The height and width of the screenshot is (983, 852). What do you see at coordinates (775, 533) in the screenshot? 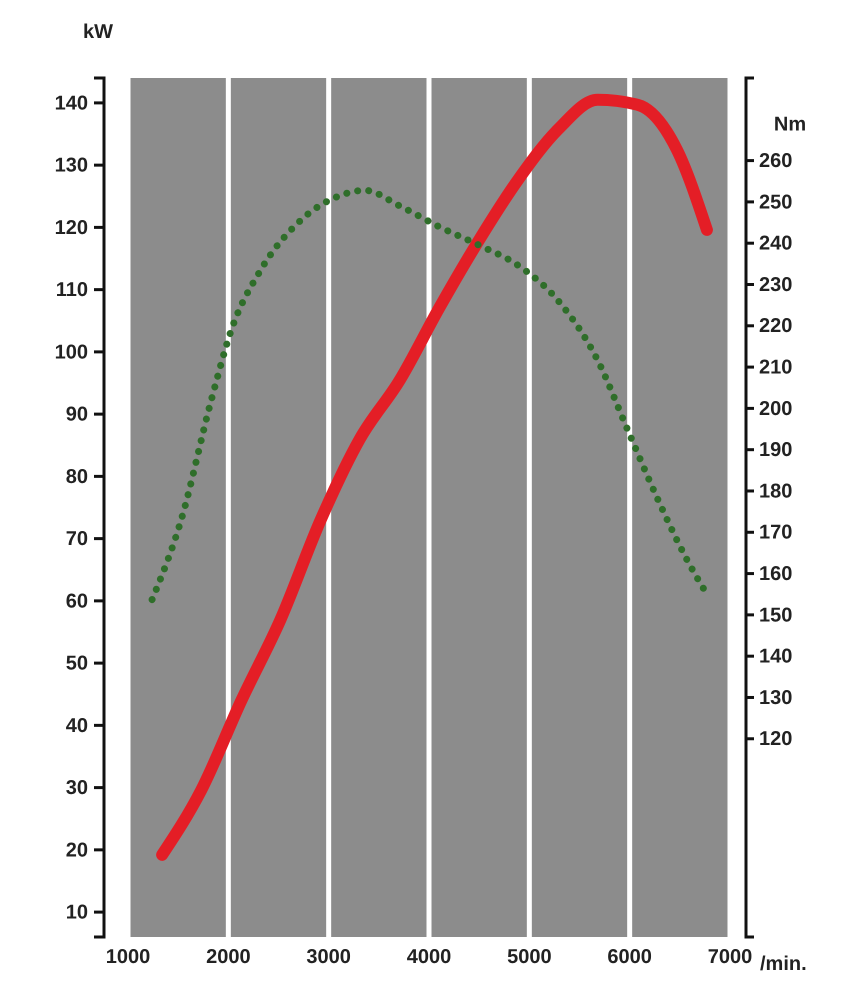
I see `y2-tick-label: 170` at bounding box center [775, 533].